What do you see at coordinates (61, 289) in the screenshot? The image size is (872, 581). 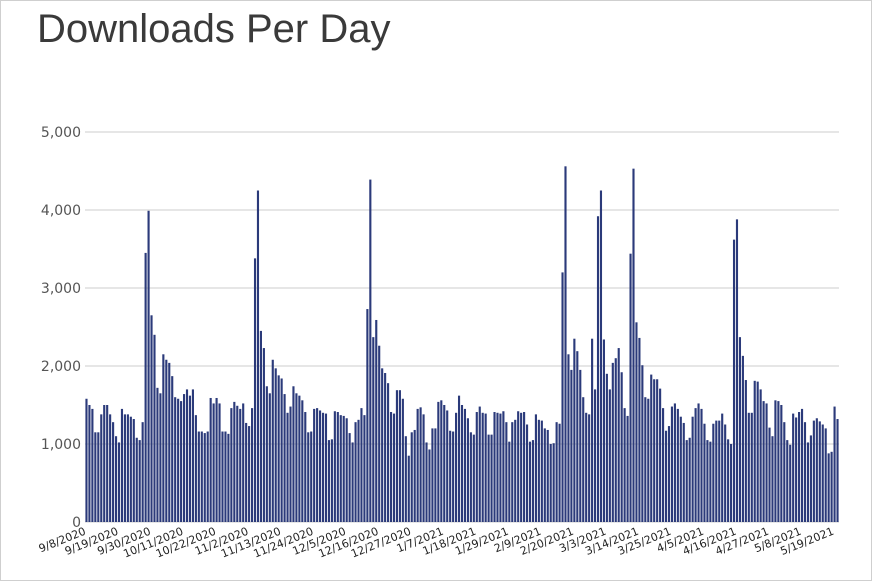 I see `y-tick-label: 3,000` at bounding box center [61, 289].